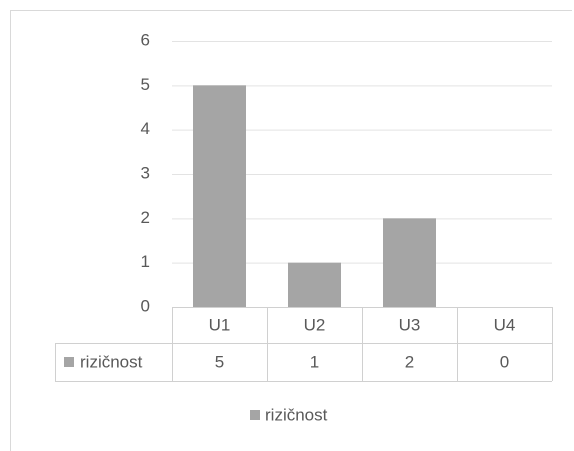 The height and width of the screenshot is (451, 574). Describe the element at coordinates (505, 324) in the screenshot. I see `x-tick-label: U4` at that location.